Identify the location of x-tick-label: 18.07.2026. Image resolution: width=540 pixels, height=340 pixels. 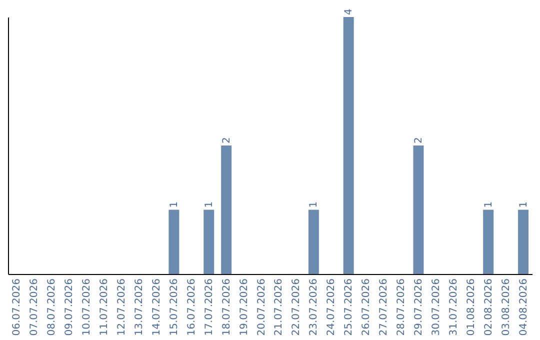
(226, 307).